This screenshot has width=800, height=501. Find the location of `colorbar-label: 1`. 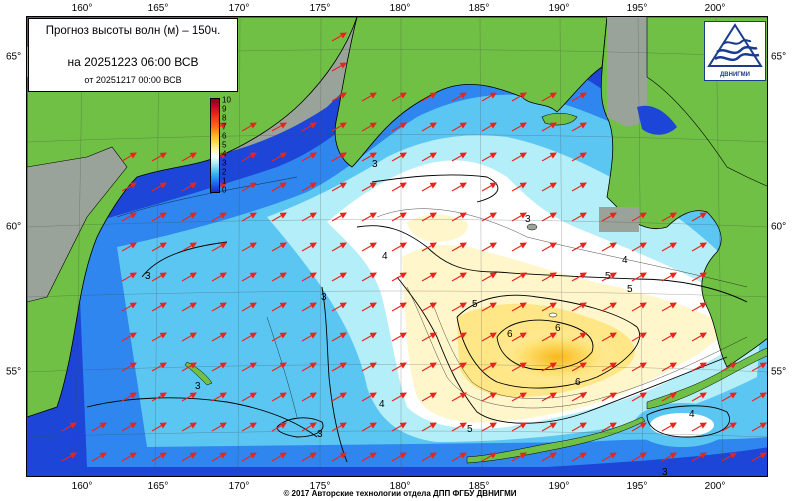

colorbar-label: 1 is located at coordinates (224, 181).